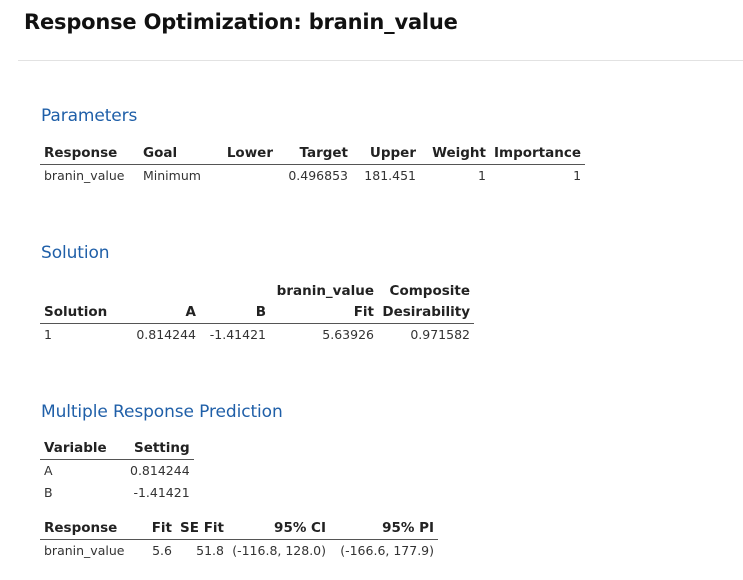  What do you see at coordinates (390, 175) in the screenshot?
I see `cell-upper: 181.451` at bounding box center [390, 175].